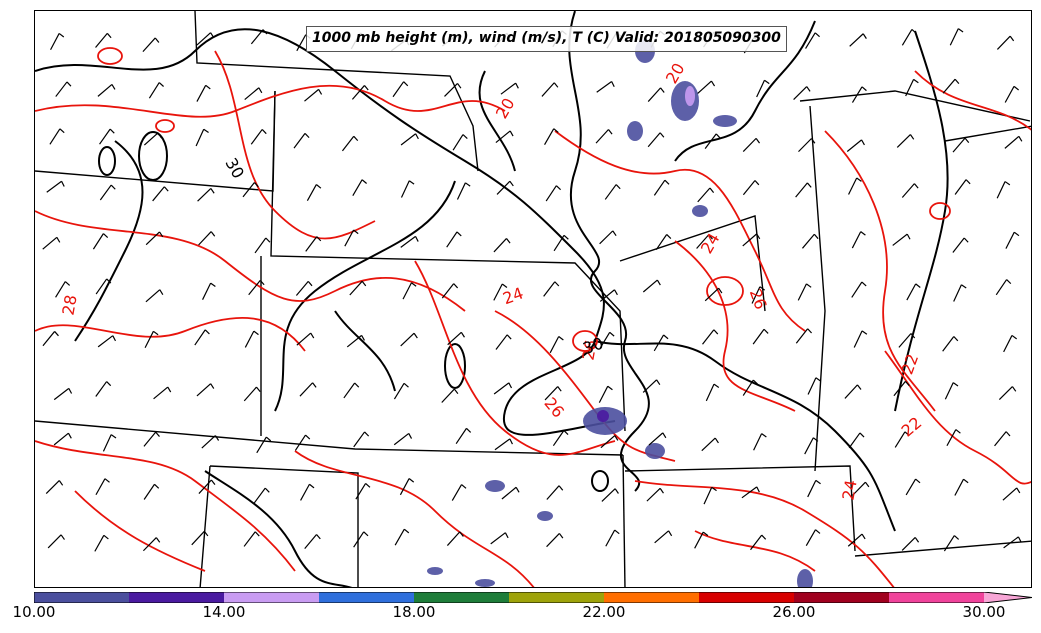 The height and width of the screenshot is (633, 1041). What do you see at coordinates (1008, 597) in the screenshot?
I see `colorbar-extend-arrow` at bounding box center [1008, 597].